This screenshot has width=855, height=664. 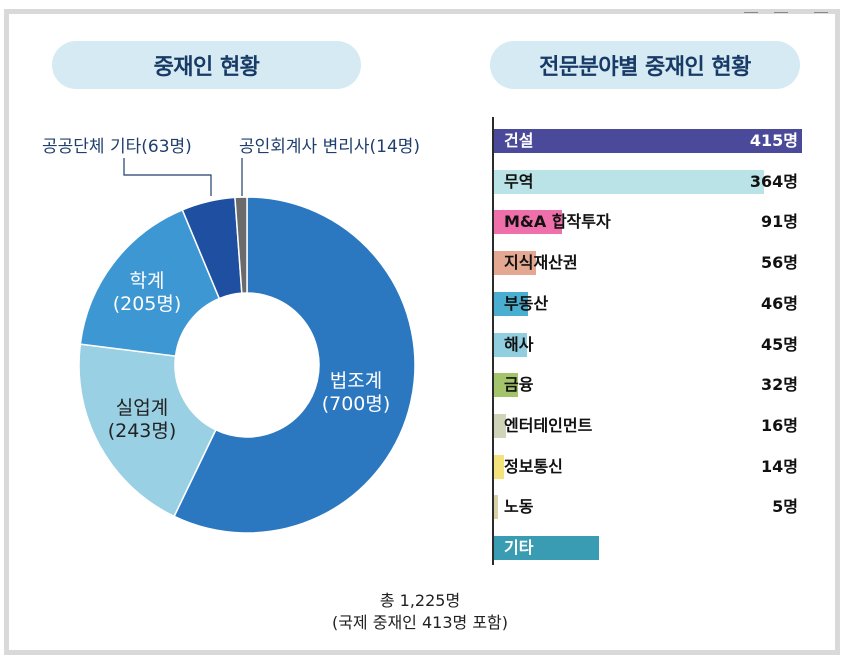 I want to click on bar-row: 기타 141명, so click(x=649, y=550).